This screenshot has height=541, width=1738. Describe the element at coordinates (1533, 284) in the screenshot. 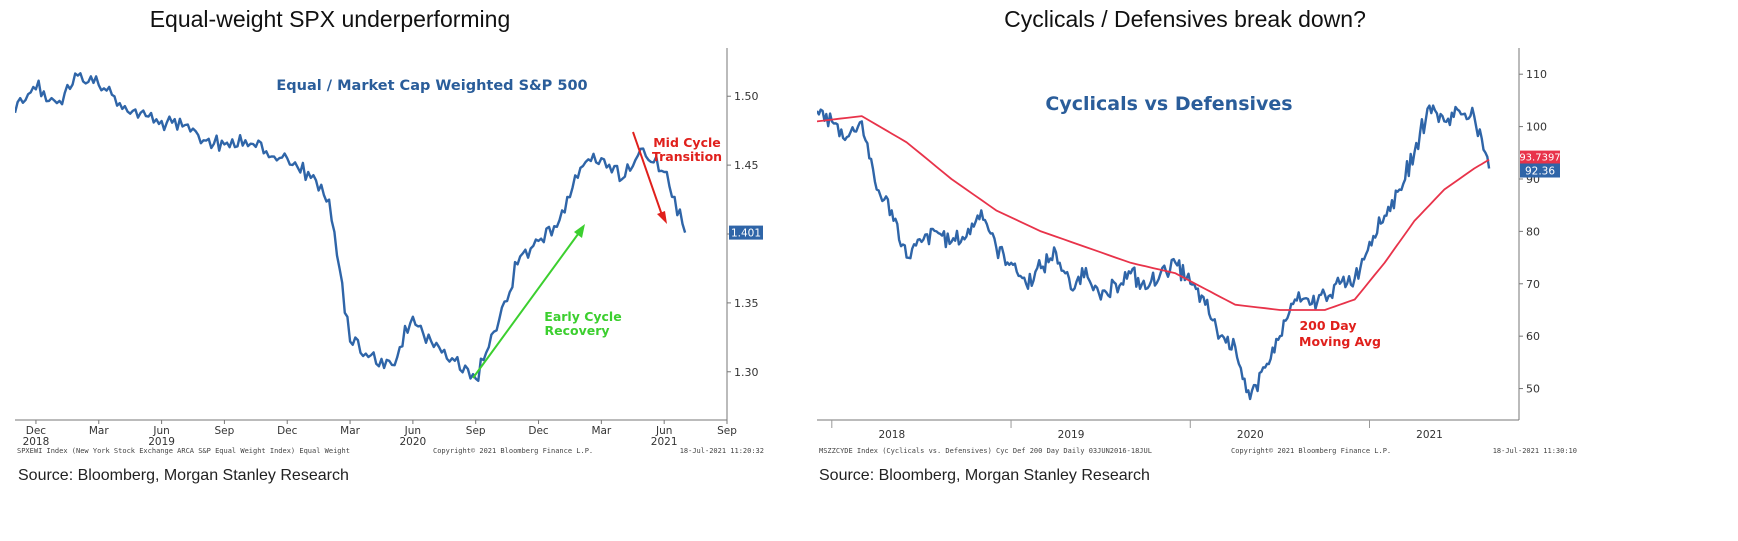

I see `y-tick-label: 70` at that location.